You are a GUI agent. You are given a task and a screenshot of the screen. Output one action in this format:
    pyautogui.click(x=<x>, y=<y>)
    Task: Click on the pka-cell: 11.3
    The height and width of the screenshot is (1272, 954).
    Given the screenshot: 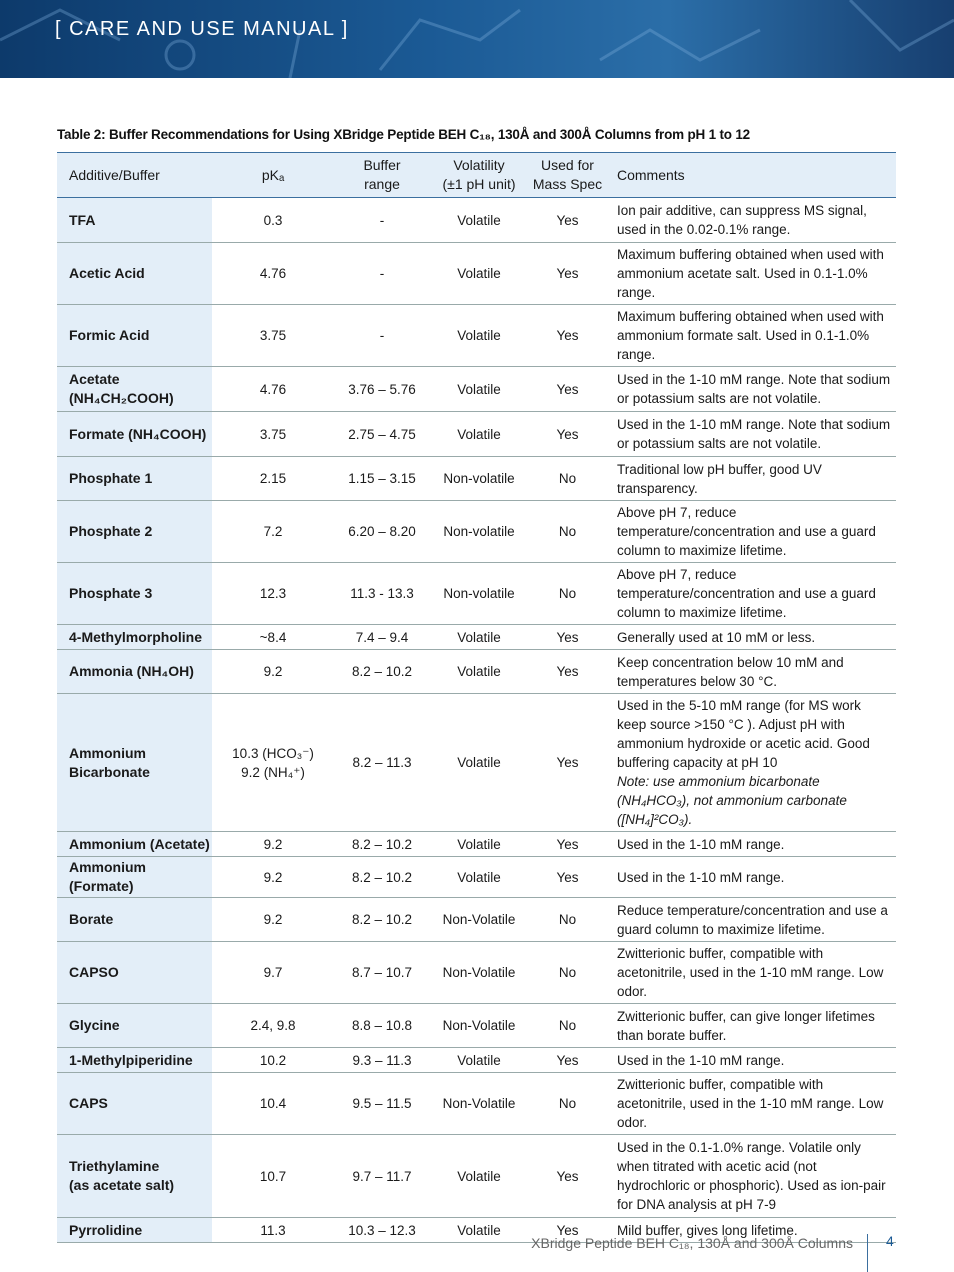 What is the action you would take?
    pyautogui.click(x=273, y=1230)
    